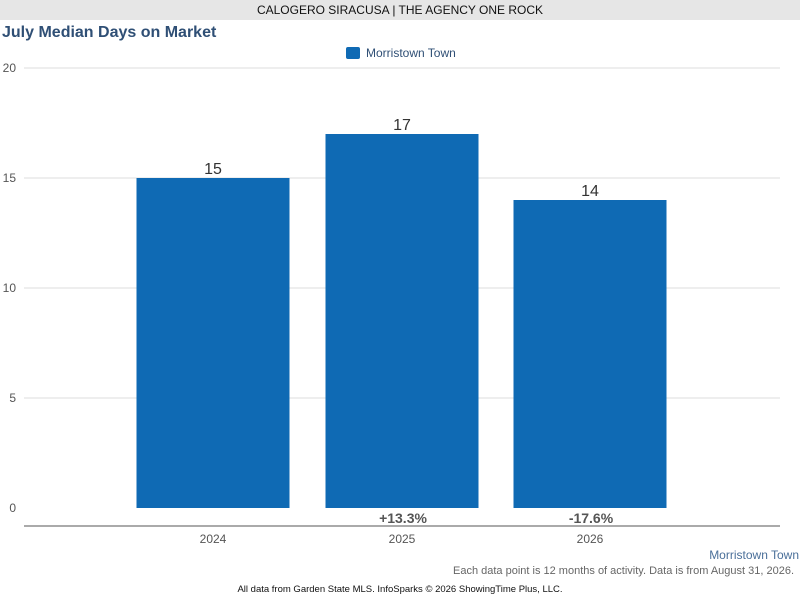 The width and height of the screenshot is (800, 600). What do you see at coordinates (10, 68) in the screenshot?
I see `y-tick-label: 20` at bounding box center [10, 68].